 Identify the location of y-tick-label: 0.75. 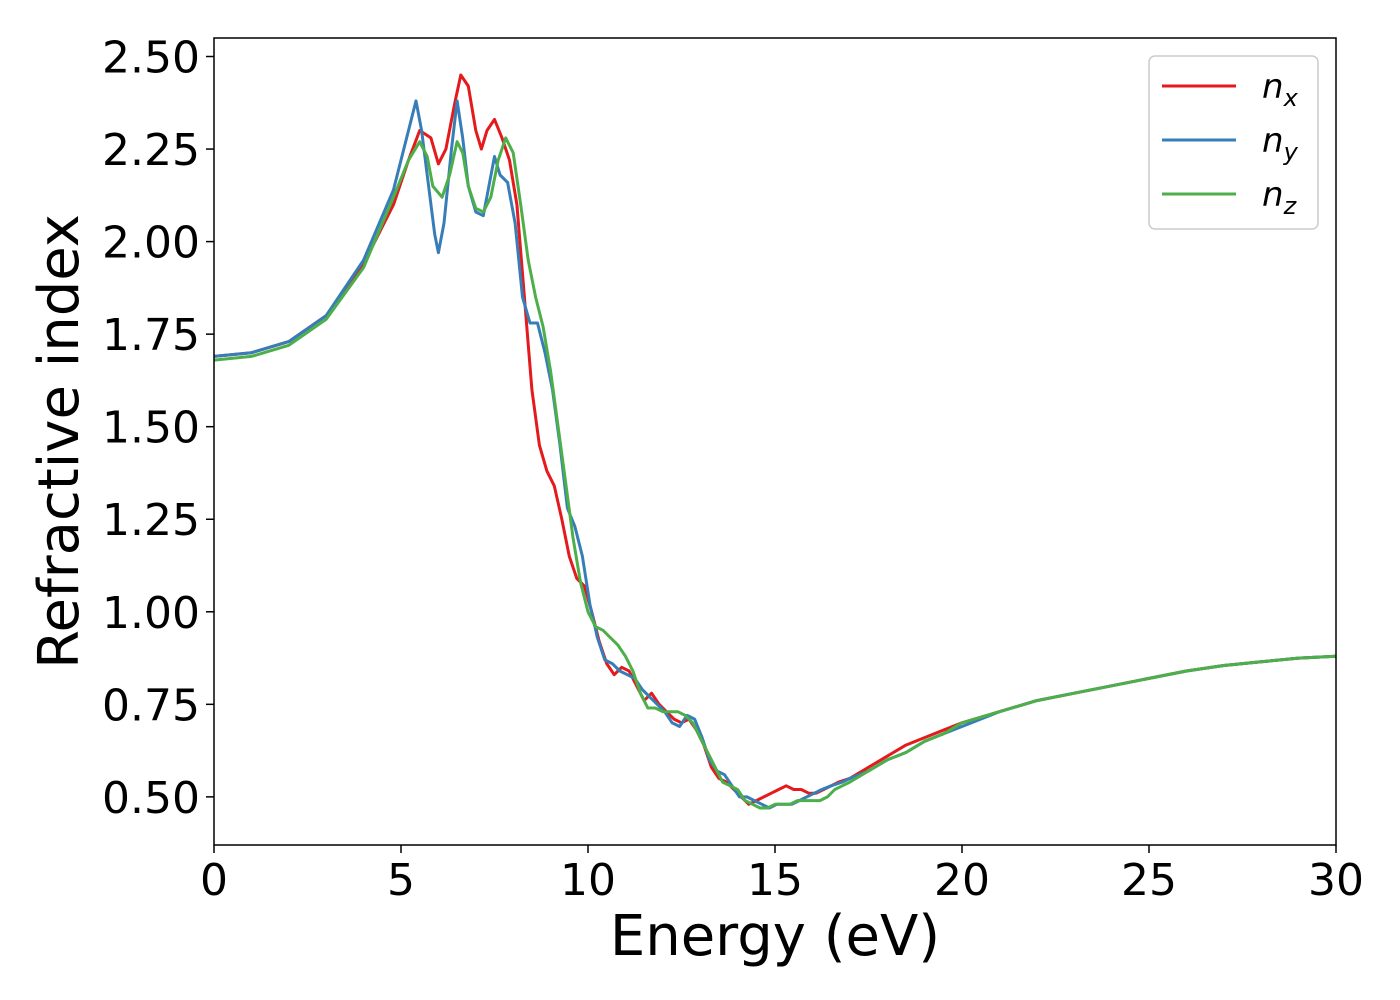
(151, 705).